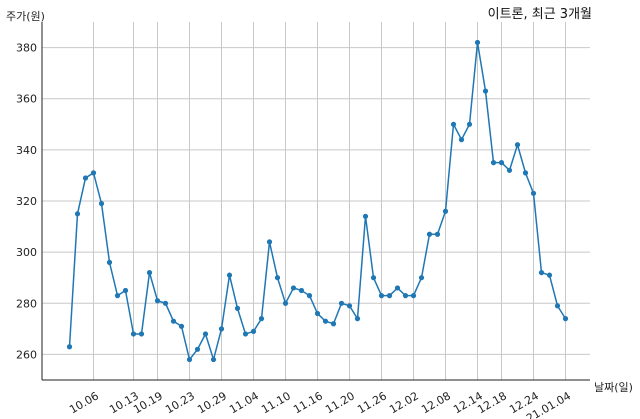 The height and width of the screenshot is (419, 640). What do you see at coordinates (404, 402) in the screenshot?
I see `x-tick-label-12.02: 12.02` at bounding box center [404, 402].